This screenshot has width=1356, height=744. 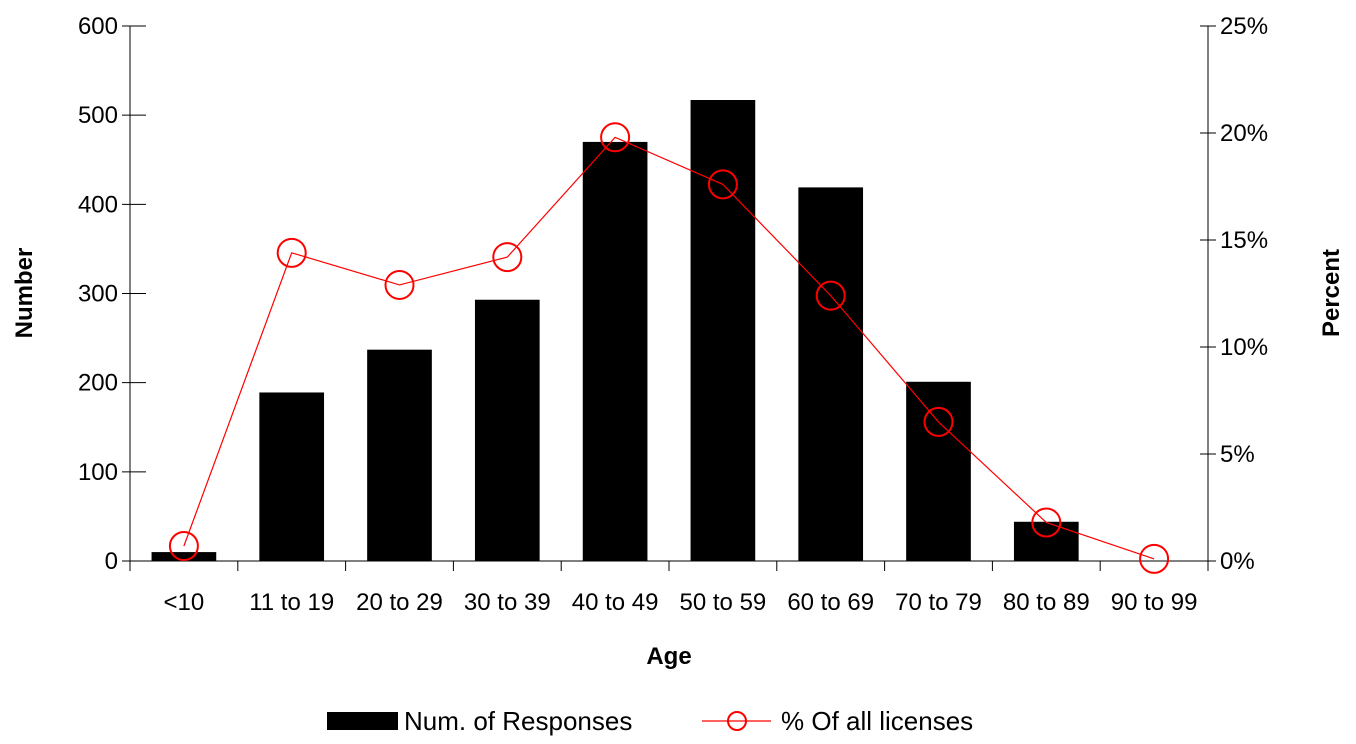 What do you see at coordinates (98, 26) in the screenshot?
I see `y-tick-label-6: 600` at bounding box center [98, 26].